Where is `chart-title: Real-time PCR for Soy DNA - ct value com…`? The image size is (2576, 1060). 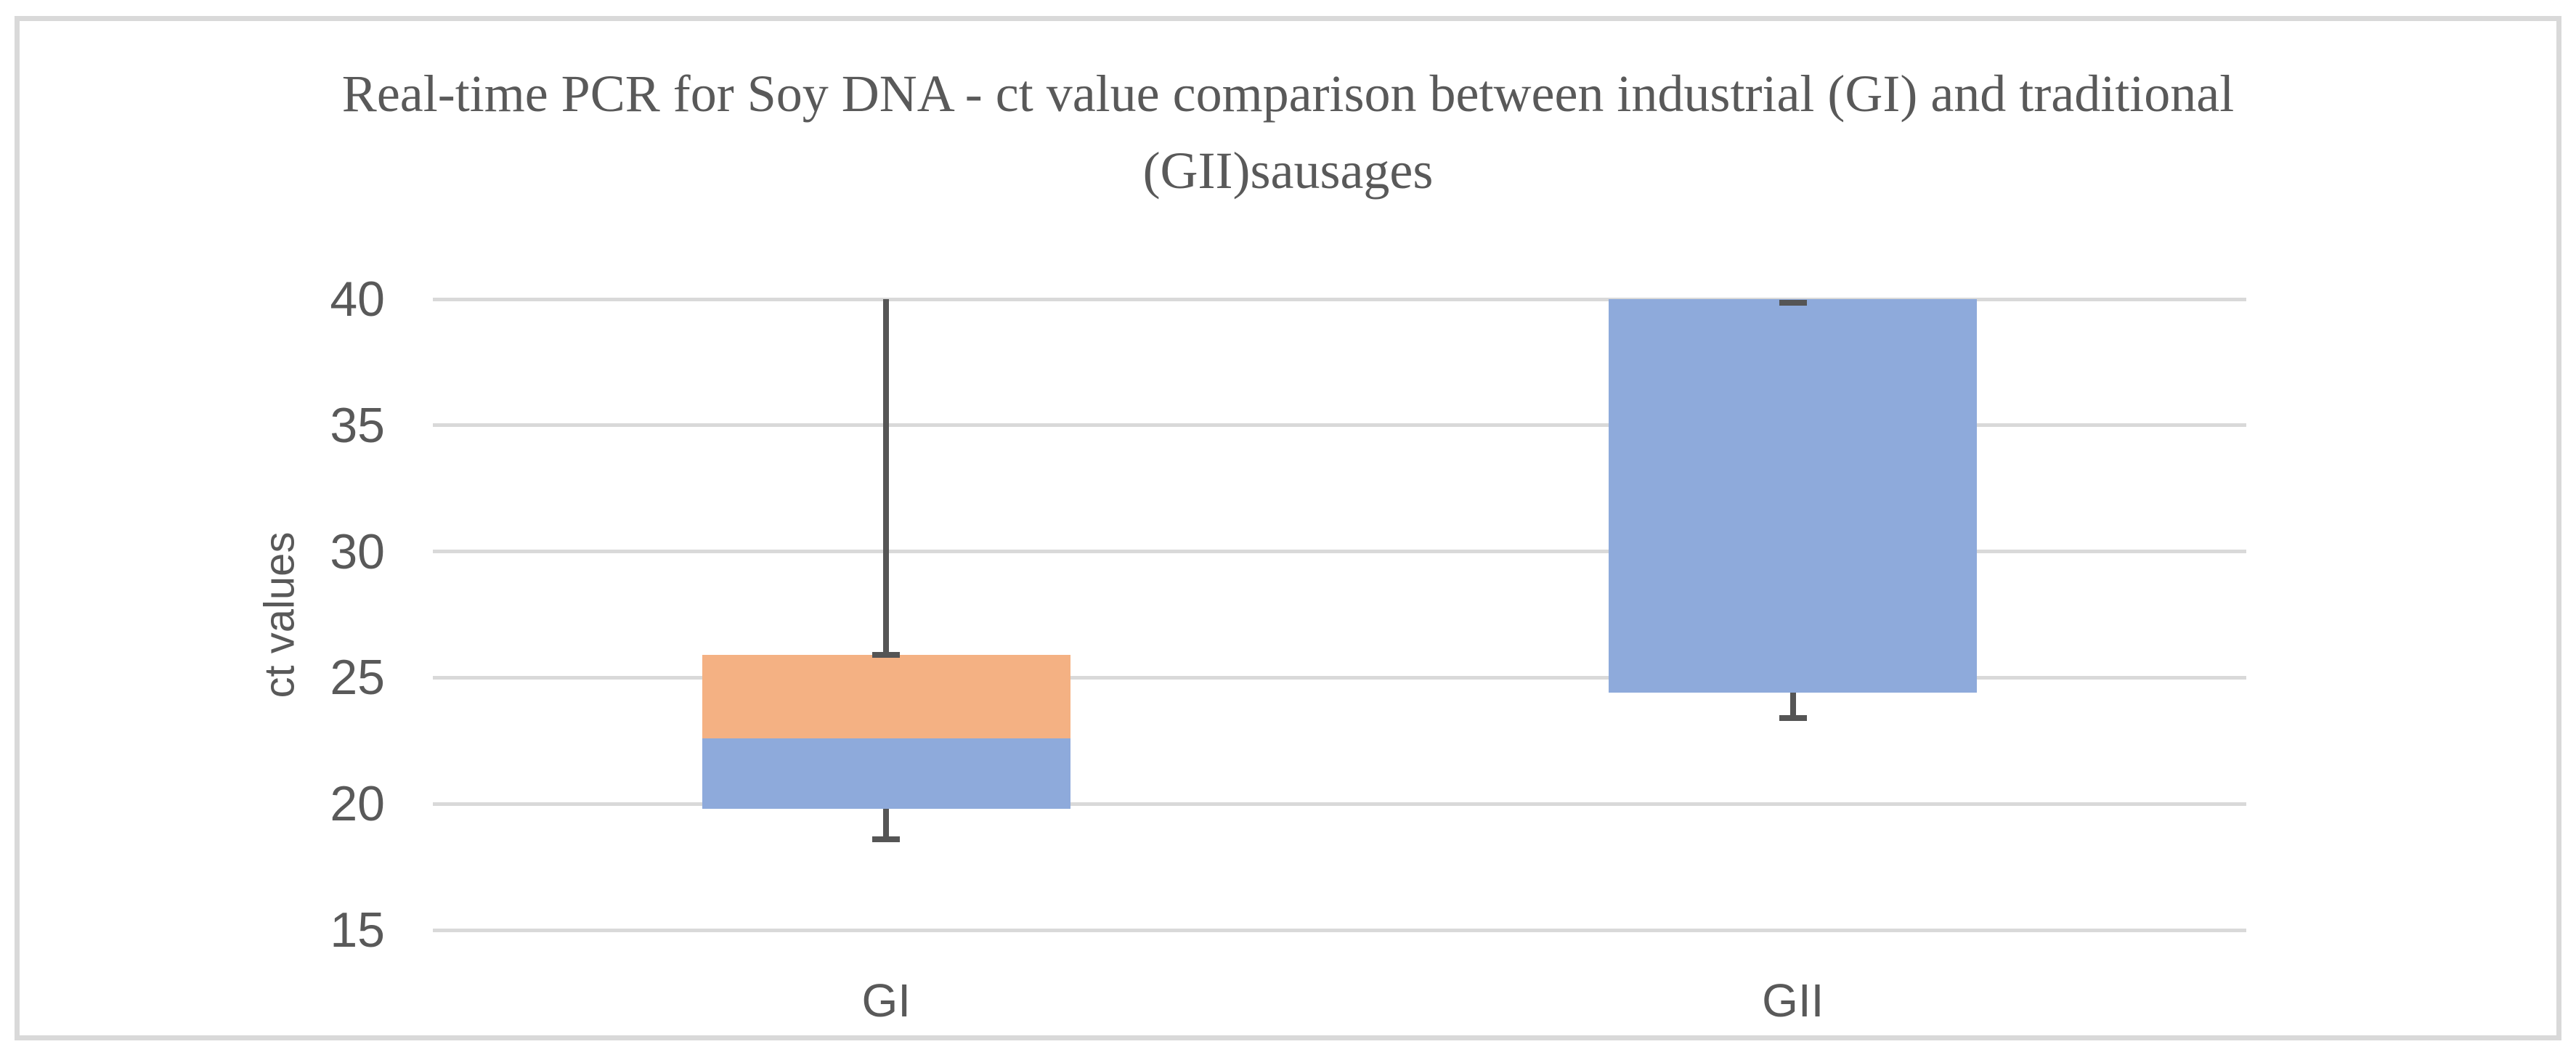 chart-title: Real-time PCR for Soy DNA - ct value com… is located at coordinates (1288, 132).